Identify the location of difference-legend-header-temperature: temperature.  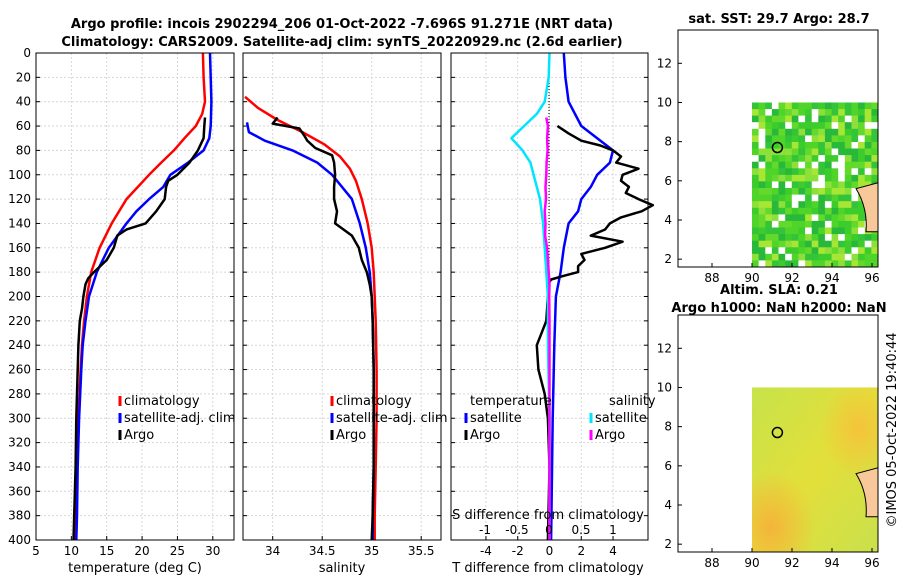
(511, 401).